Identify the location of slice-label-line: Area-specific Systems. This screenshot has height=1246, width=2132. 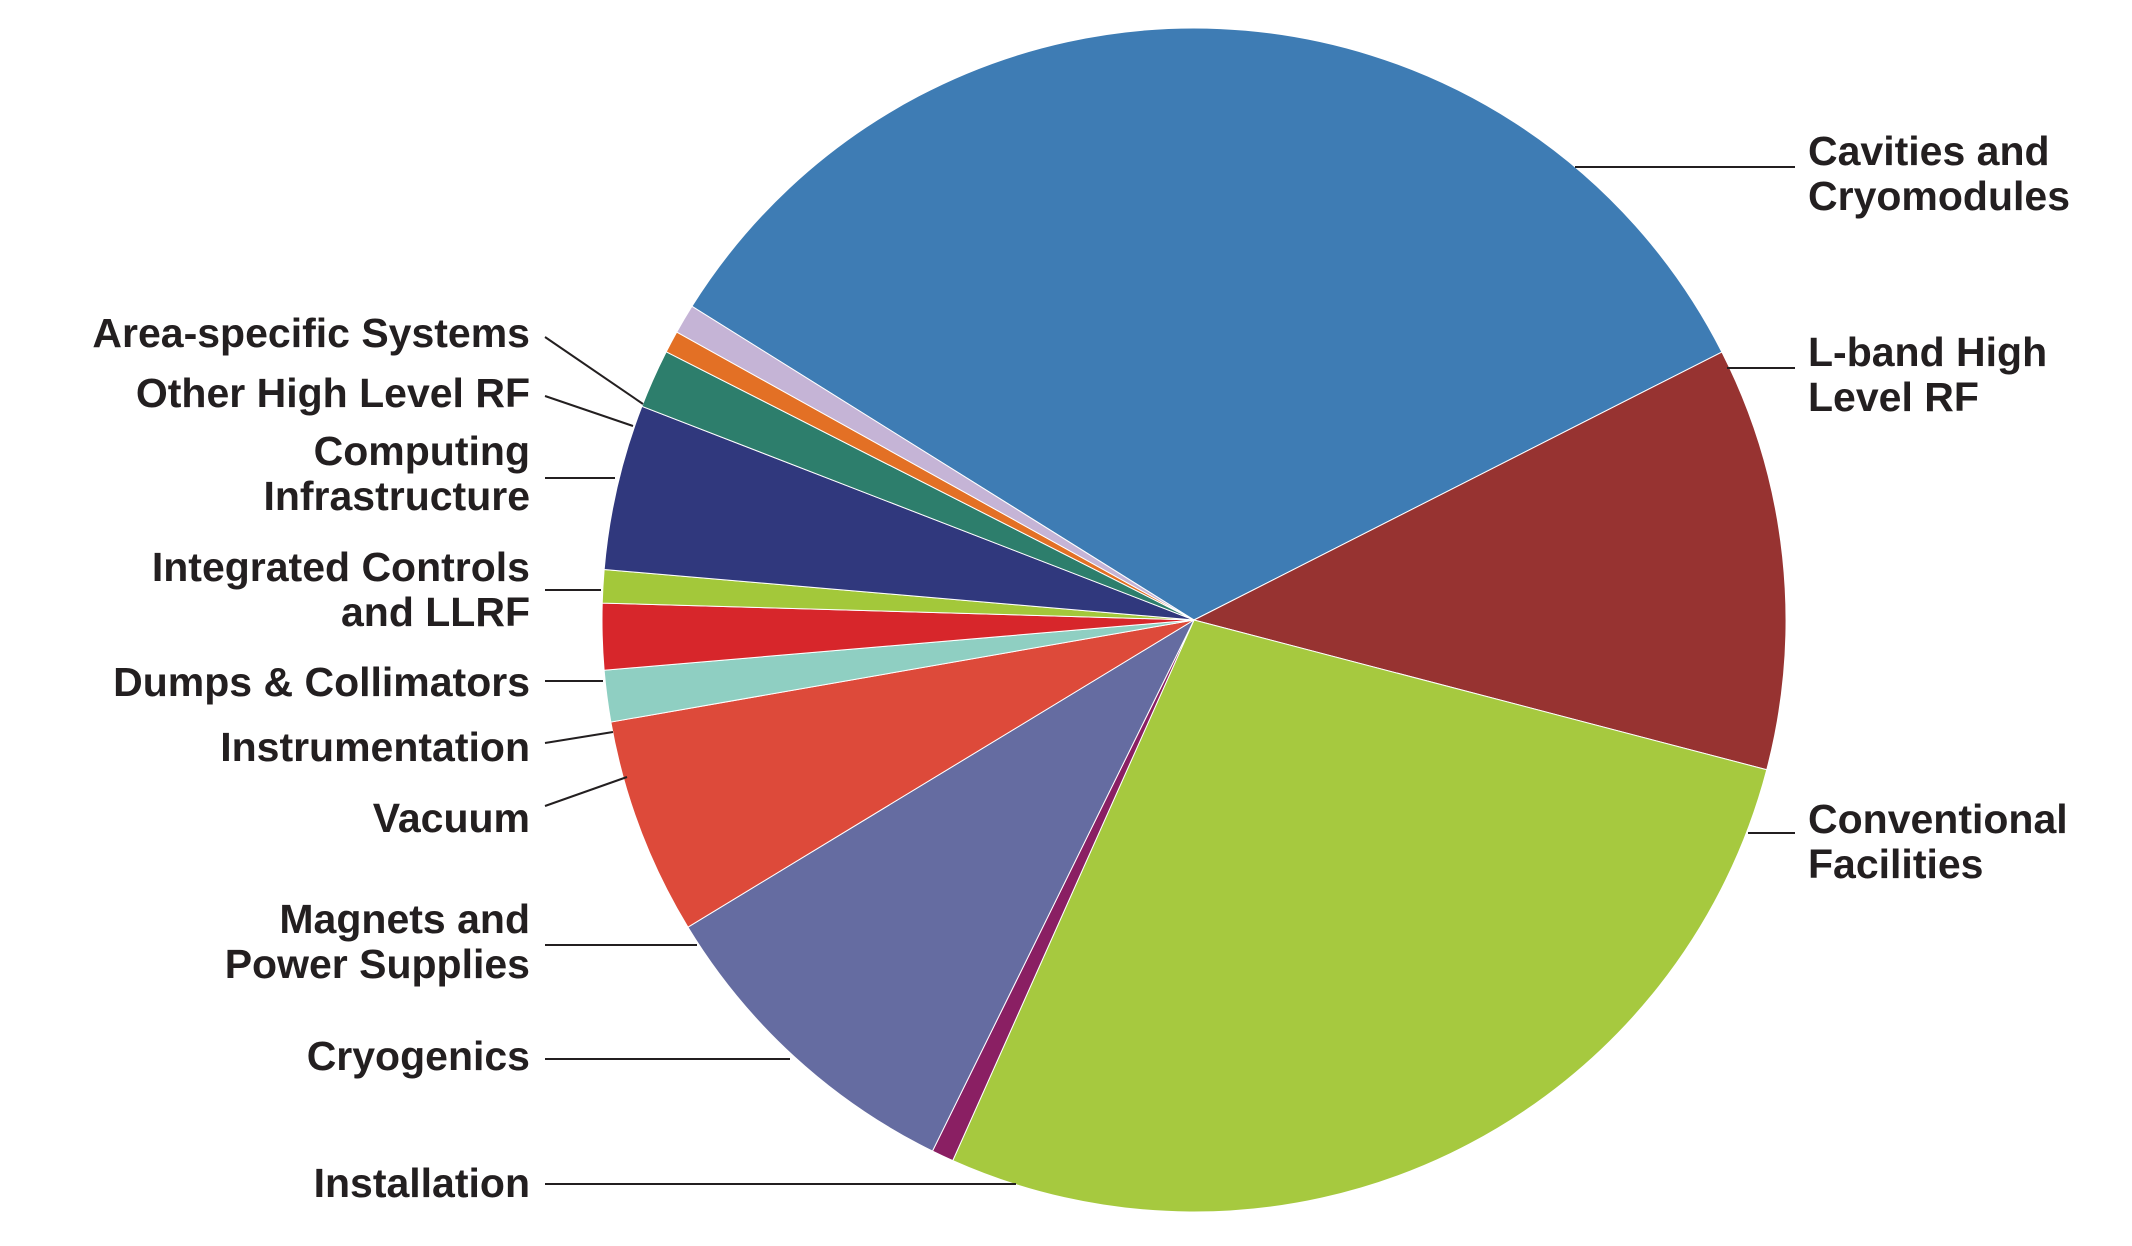
(311, 333).